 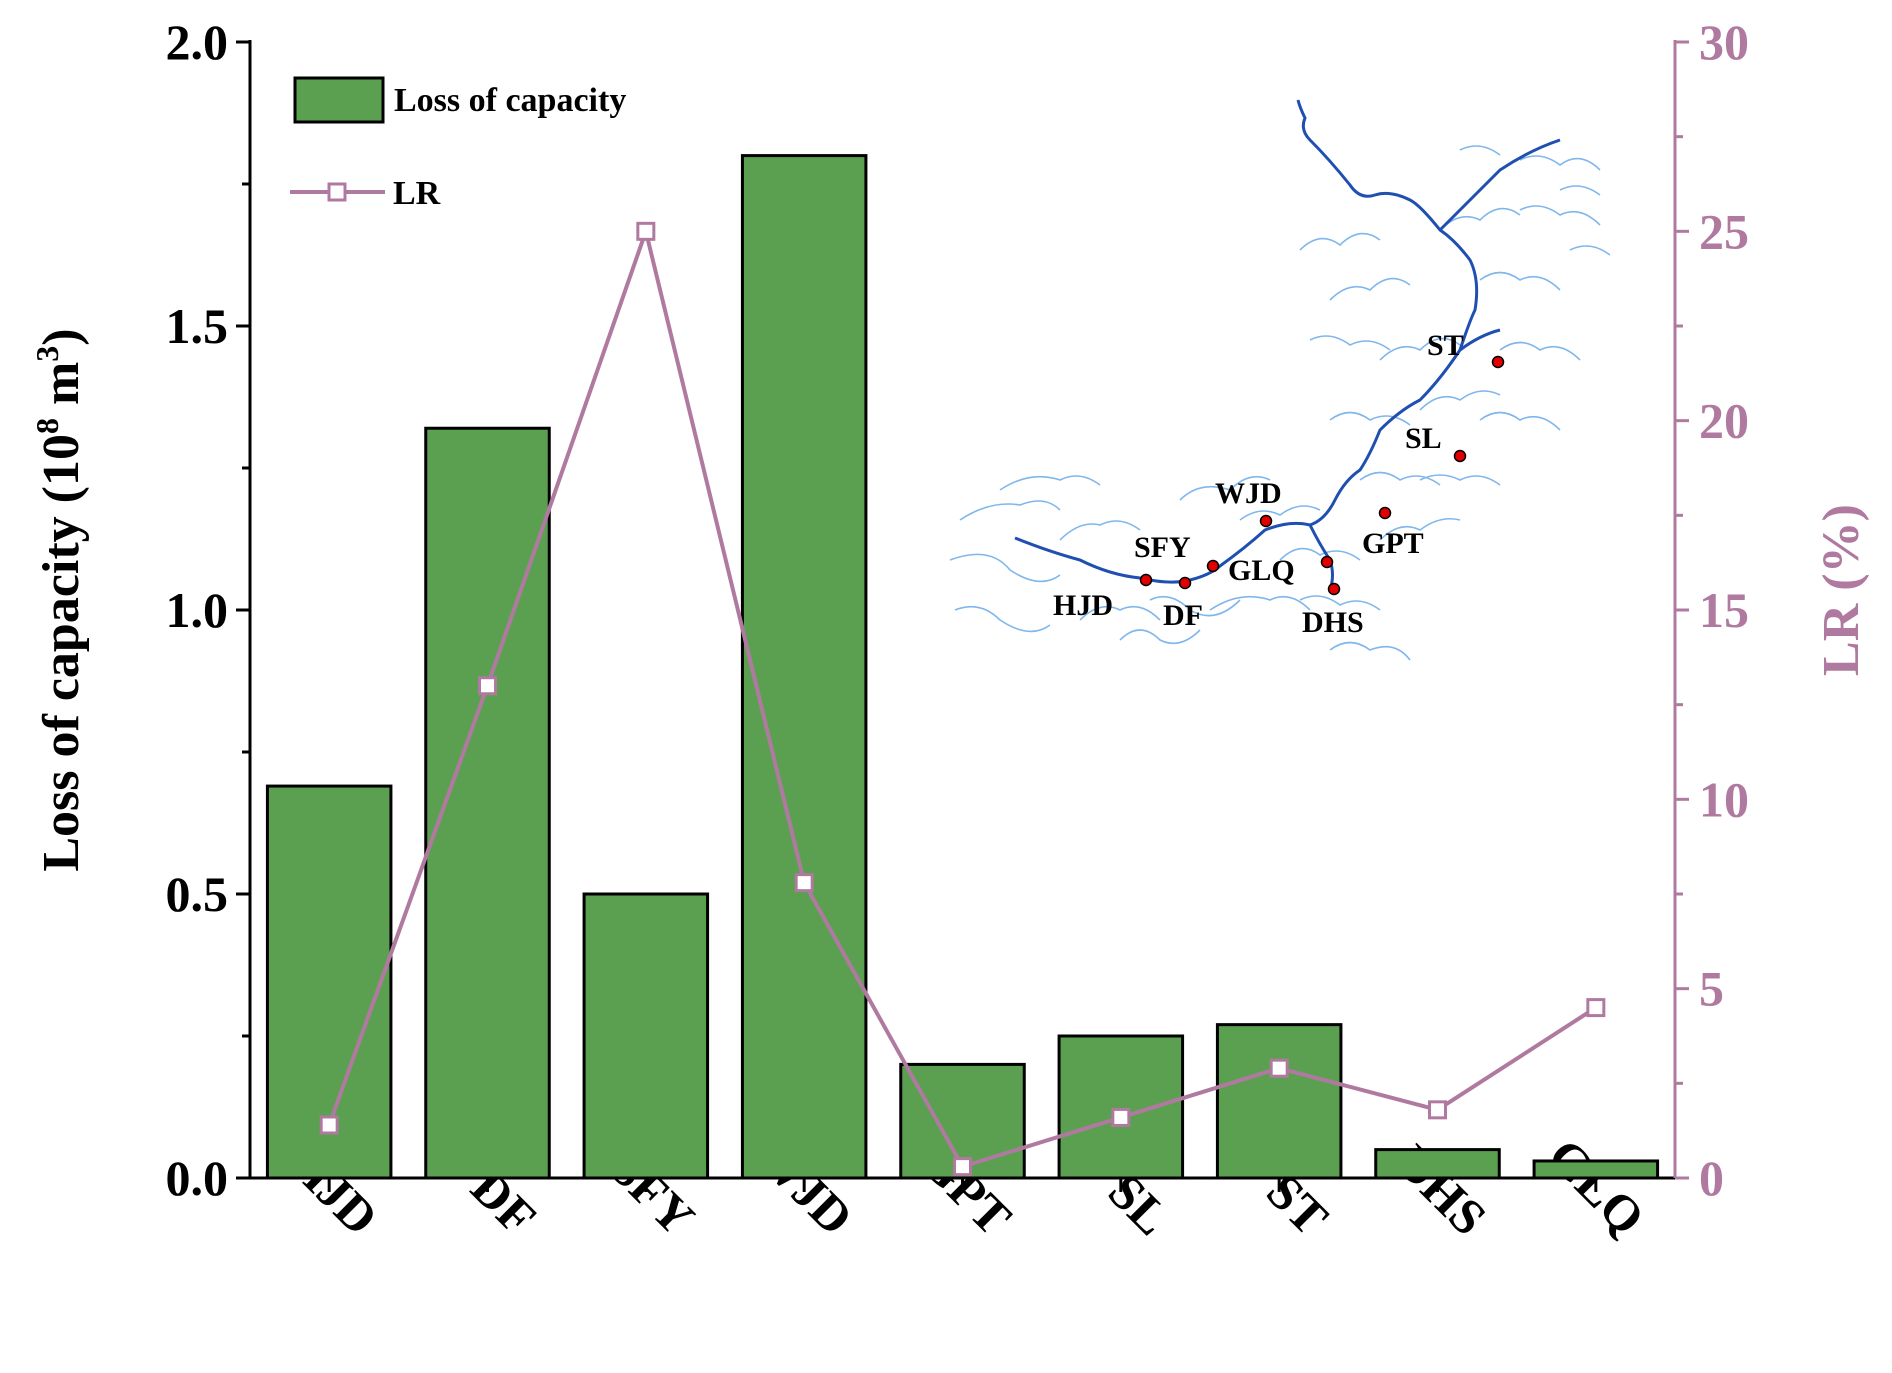 I want to click on station-marker-sl, so click(x=1460, y=456).